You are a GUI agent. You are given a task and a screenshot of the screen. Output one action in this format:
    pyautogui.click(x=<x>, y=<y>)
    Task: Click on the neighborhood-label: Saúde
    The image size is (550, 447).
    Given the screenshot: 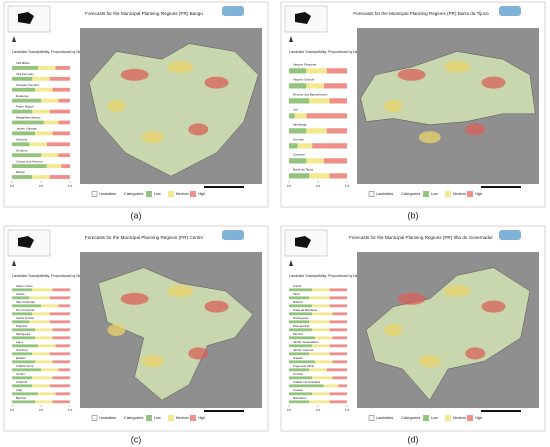 What is the action you would take?
    pyautogui.click(x=20, y=294)
    